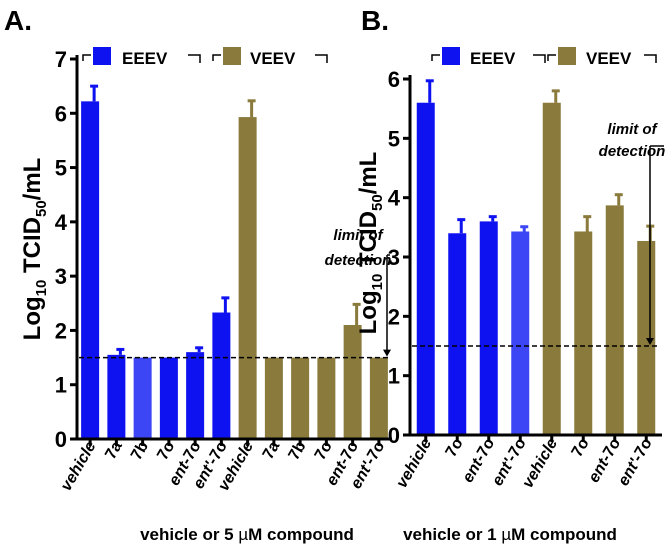  What do you see at coordinates (61, 59) in the screenshot?
I see `y-tick-label: 7` at bounding box center [61, 59].